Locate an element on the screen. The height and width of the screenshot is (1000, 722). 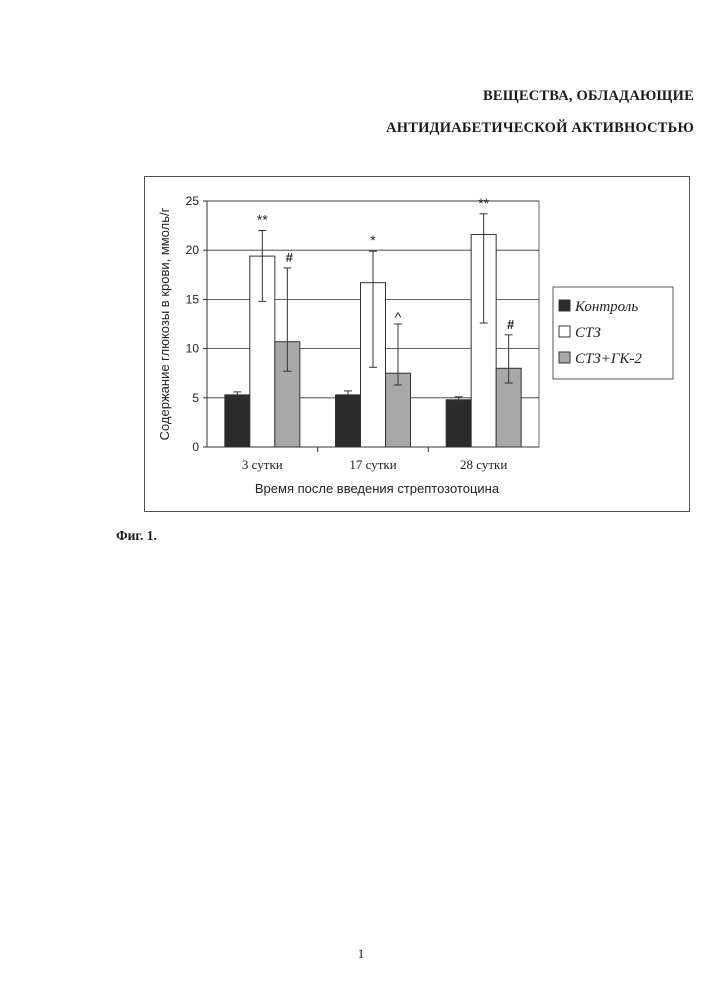
page-number: 1 is located at coordinates (361, 954).